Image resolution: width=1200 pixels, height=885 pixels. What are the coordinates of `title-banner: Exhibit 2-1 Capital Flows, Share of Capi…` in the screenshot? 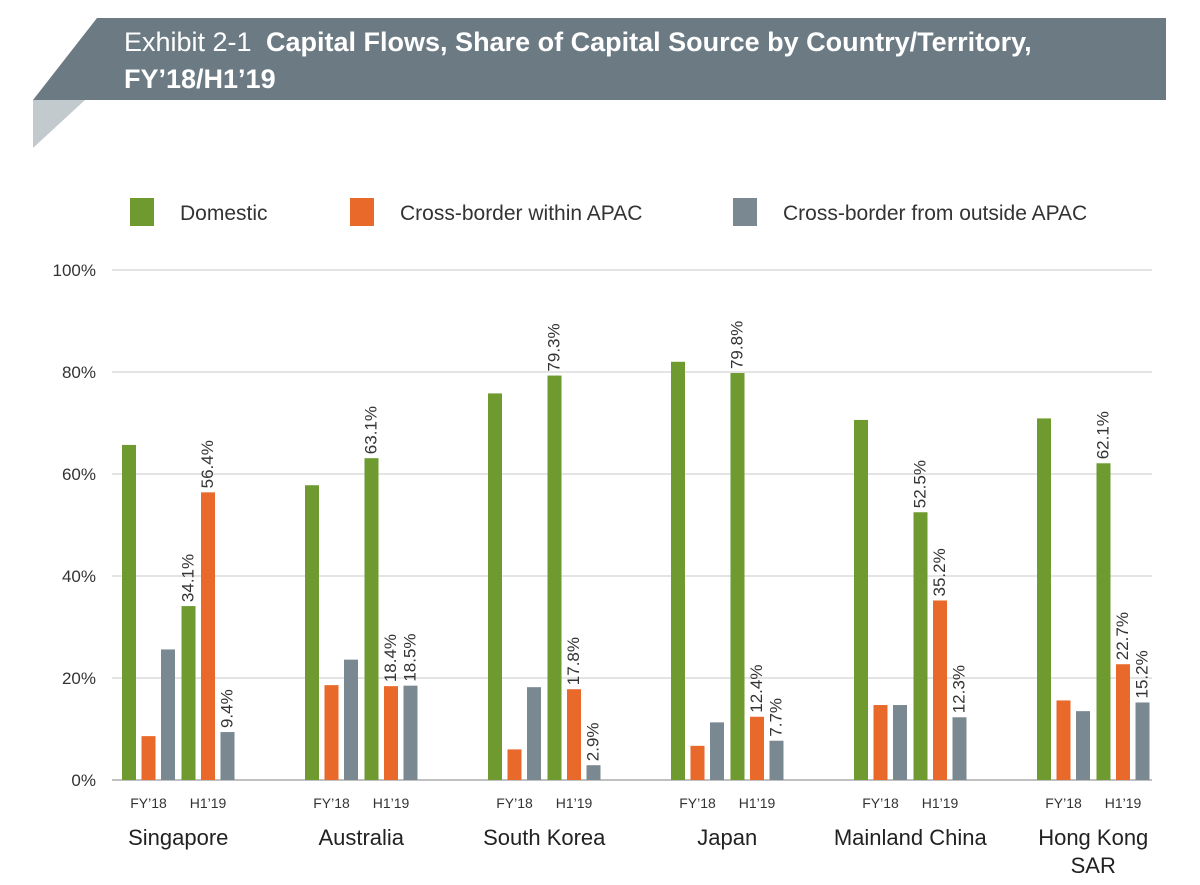 It's located at (599, 83).